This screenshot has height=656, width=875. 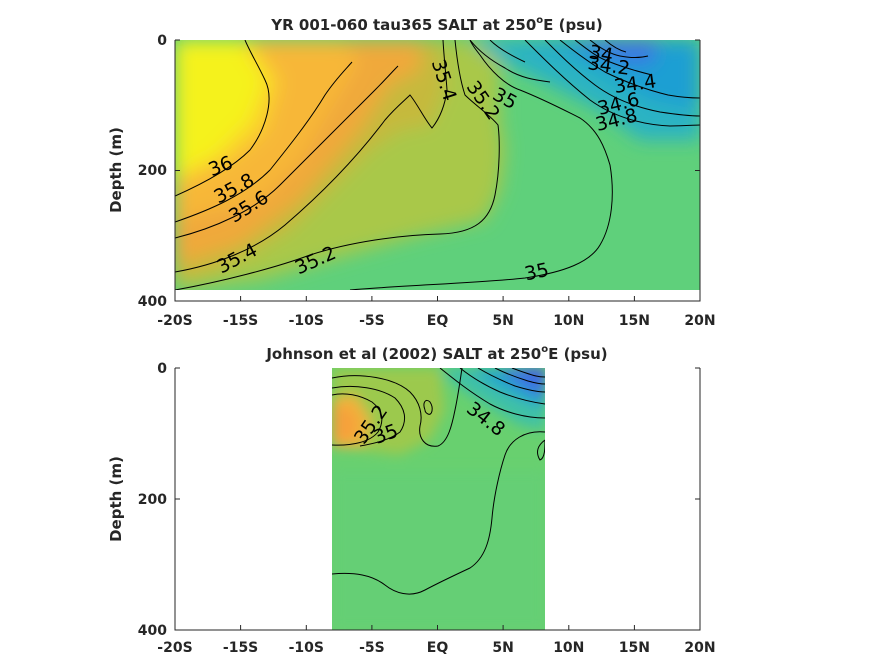 I want to click on bottom-x-tick-labels: -20S -15S -10S -5S EQ 5N 10N 15N 20N, so click(x=436, y=648).